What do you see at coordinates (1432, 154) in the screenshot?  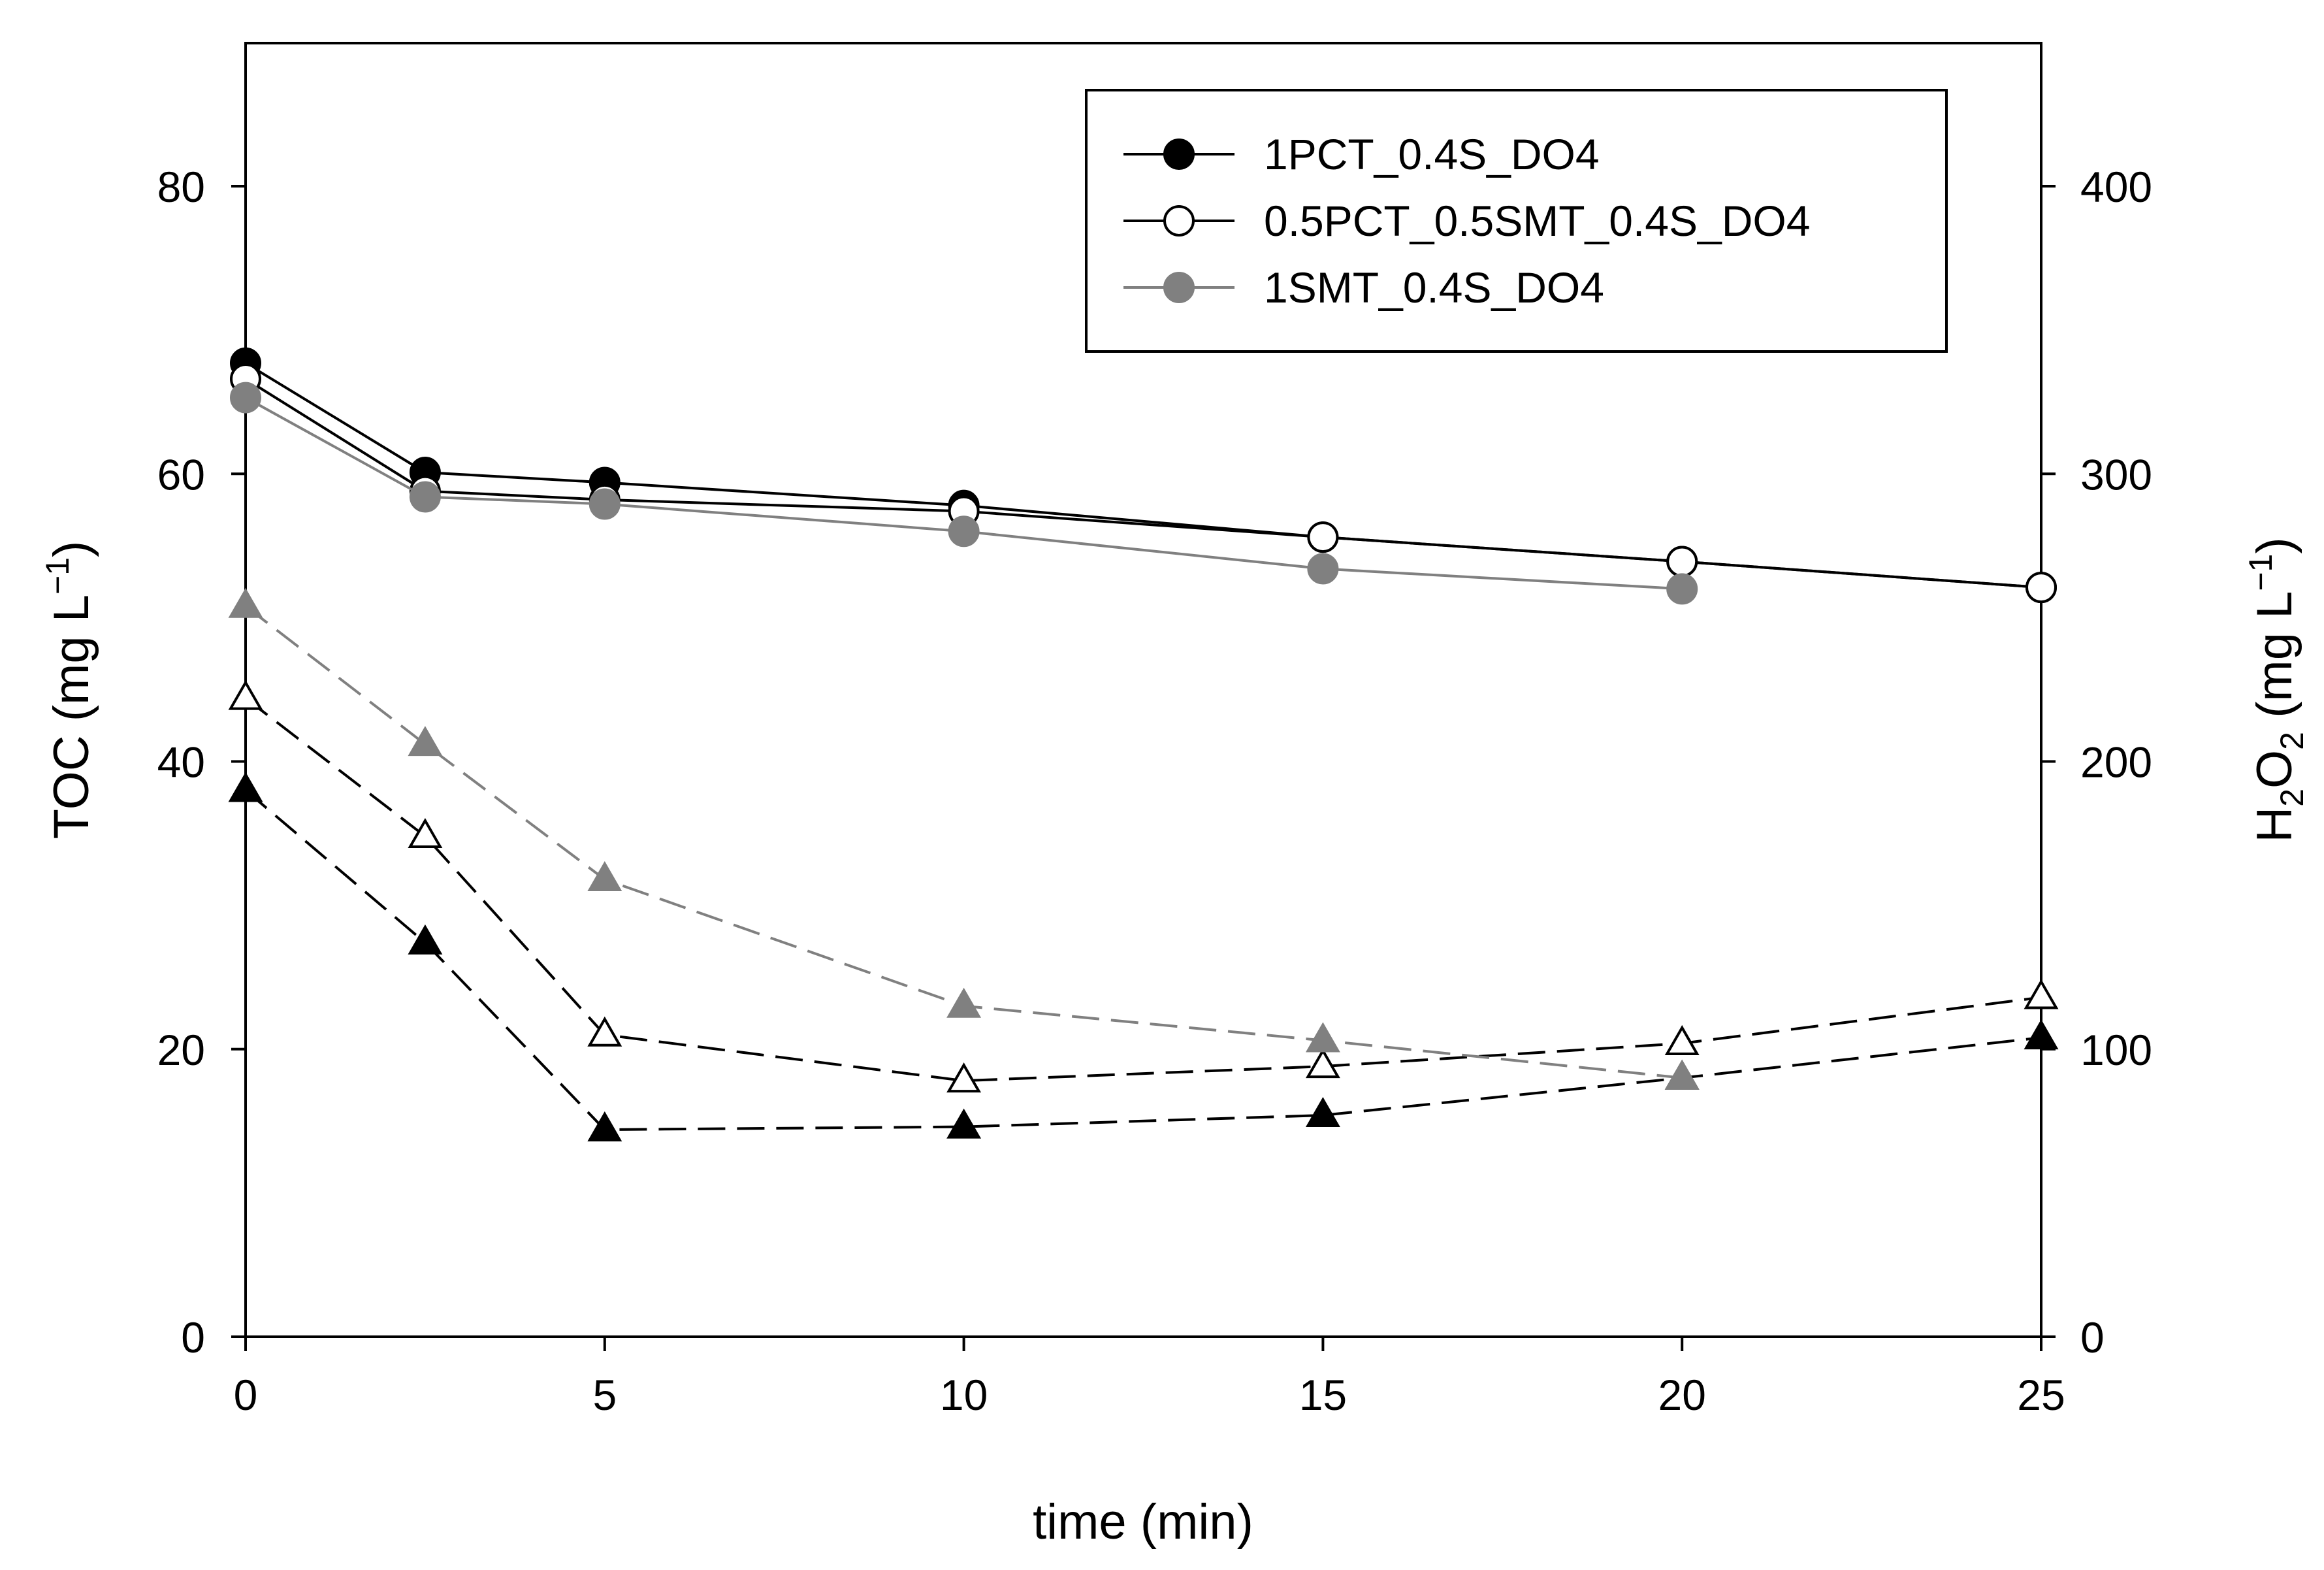 I see `legend-label-1pct: 1PCT_0.4S_DO4` at bounding box center [1432, 154].